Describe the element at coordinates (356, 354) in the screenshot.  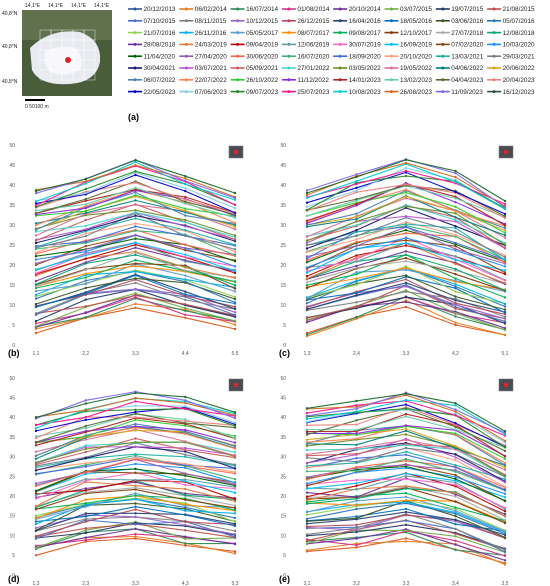
I see `x-tick-label: 2,4` at that location.